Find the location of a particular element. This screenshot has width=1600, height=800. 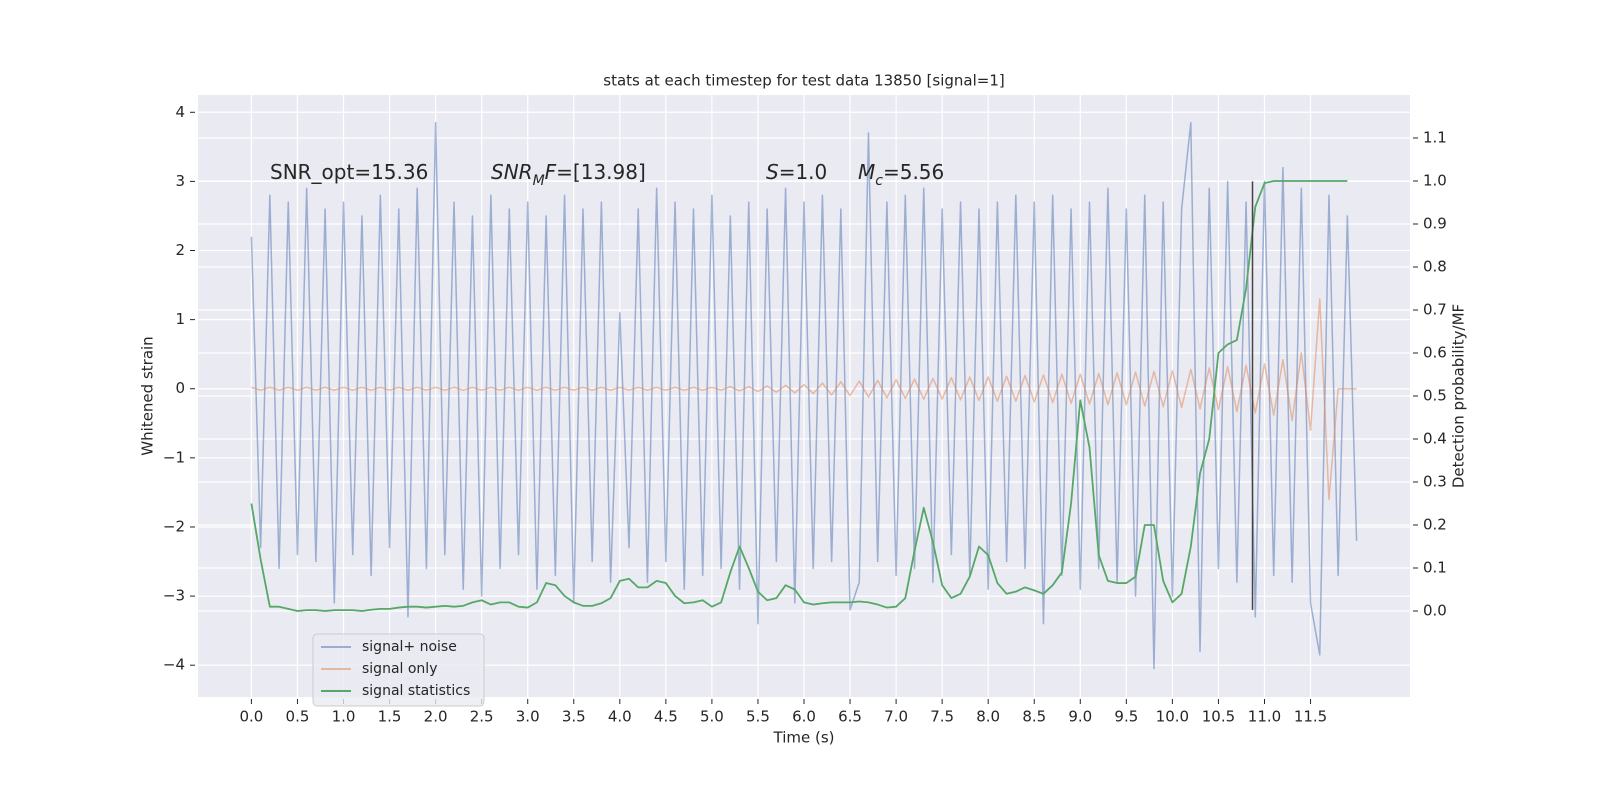

annotation: Mc=5.56 is located at coordinates (901, 175).